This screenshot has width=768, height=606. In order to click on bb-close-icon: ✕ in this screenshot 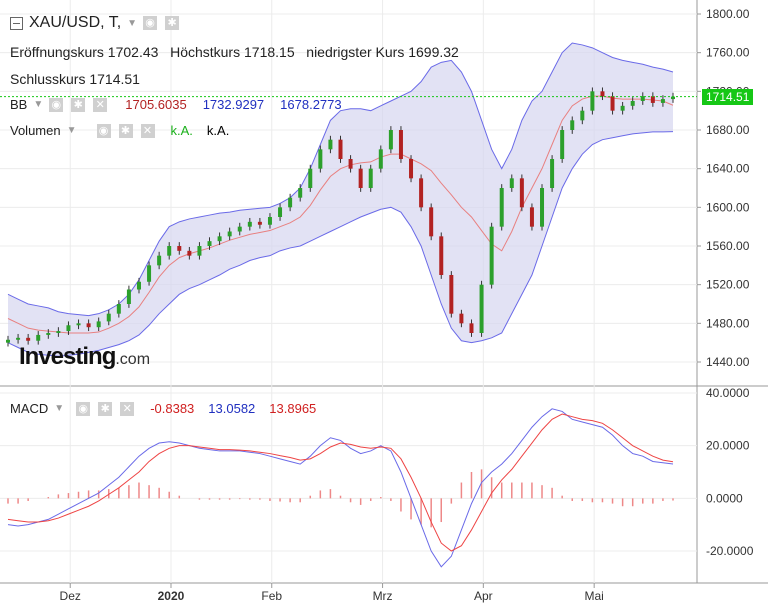, I will do `click(100, 104)`.